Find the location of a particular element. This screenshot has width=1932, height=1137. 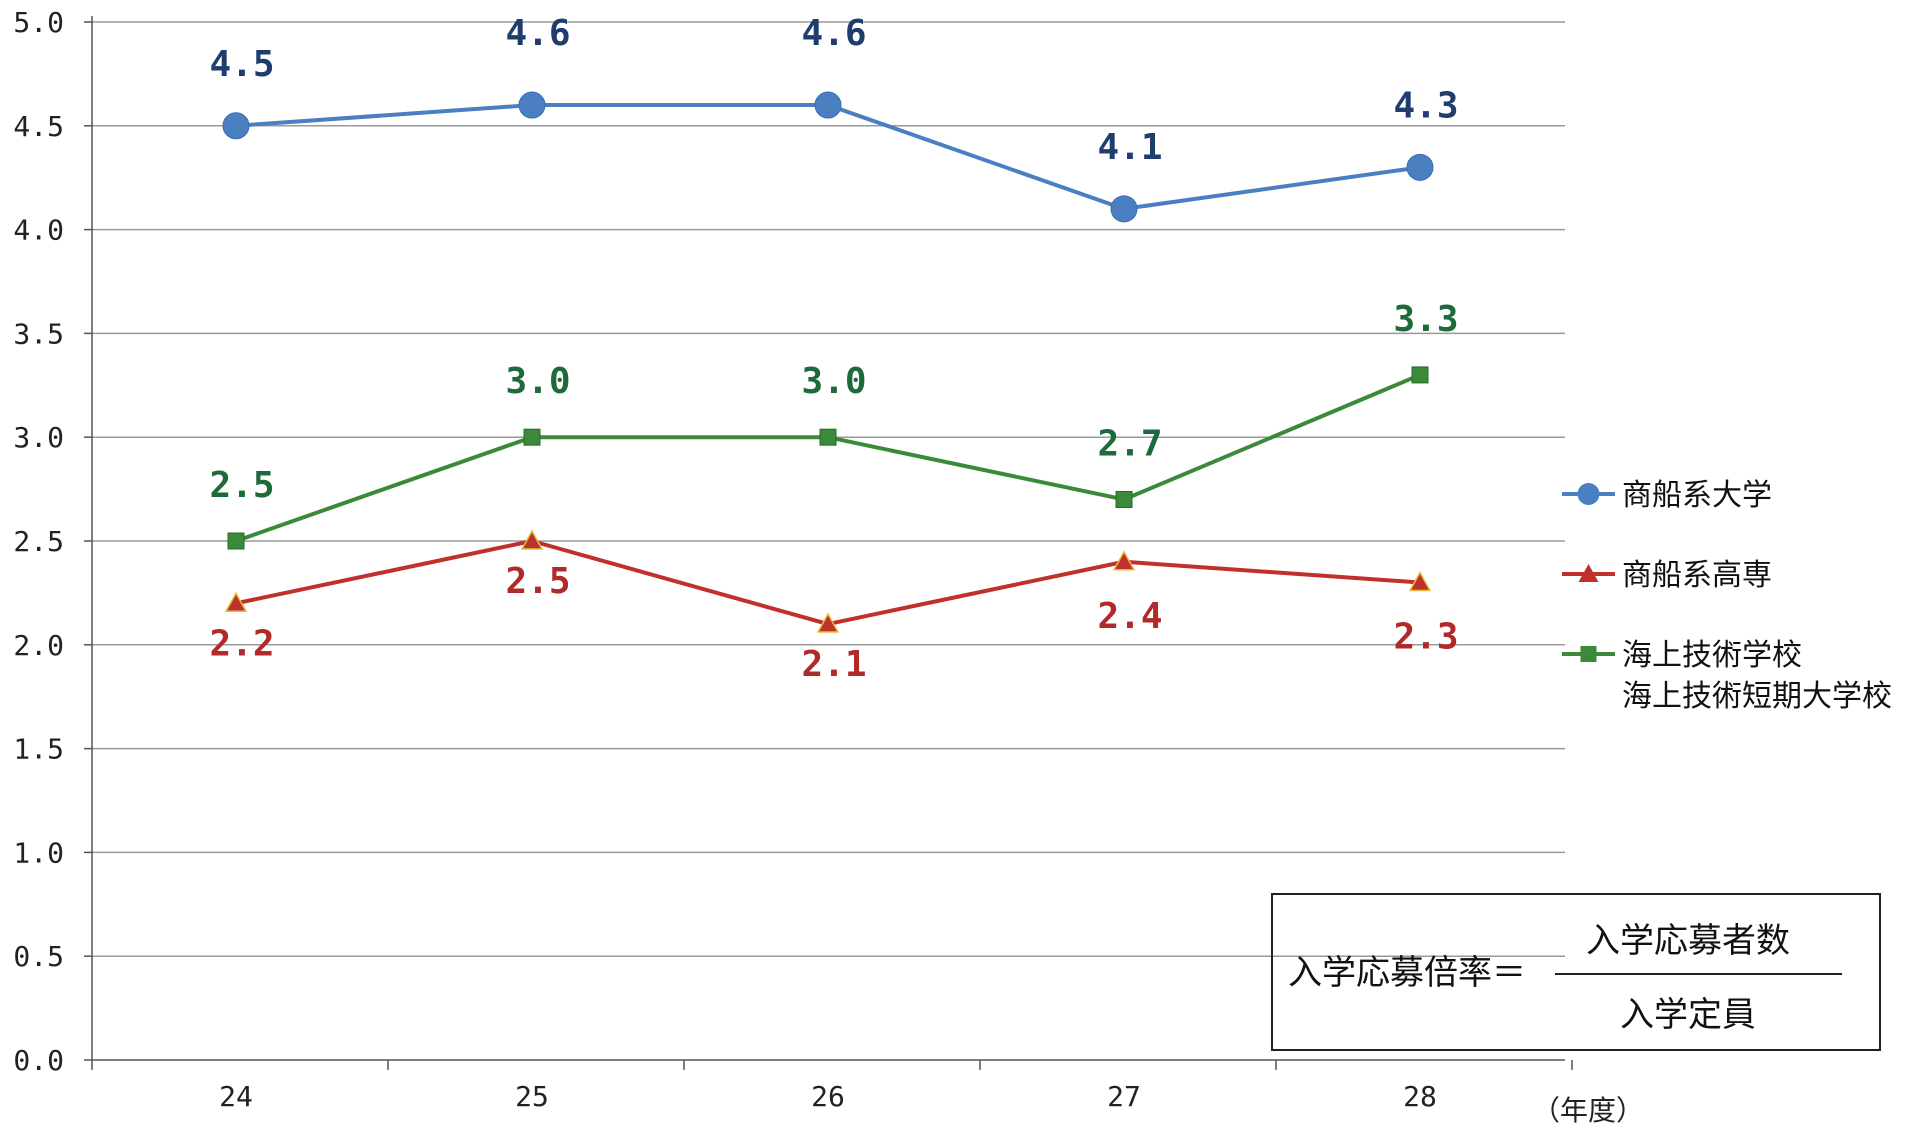

data-label: 2.7 is located at coordinates (1129, 443).